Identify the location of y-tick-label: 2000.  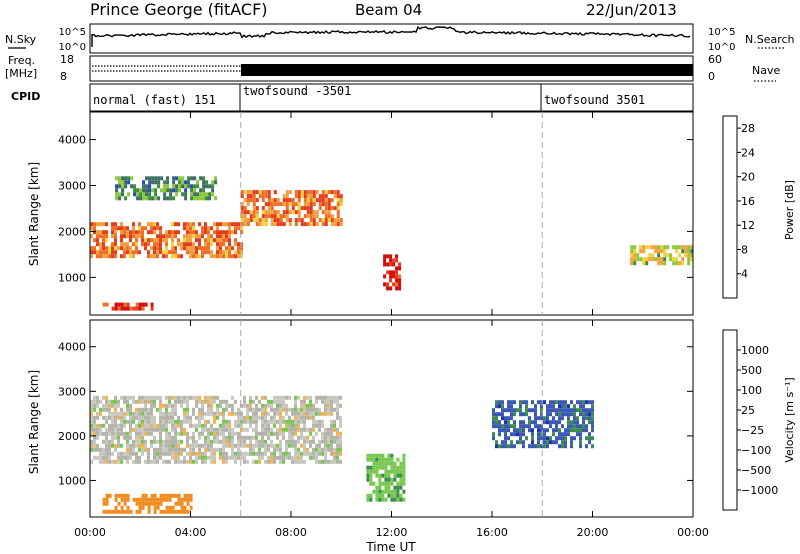
(72, 436).